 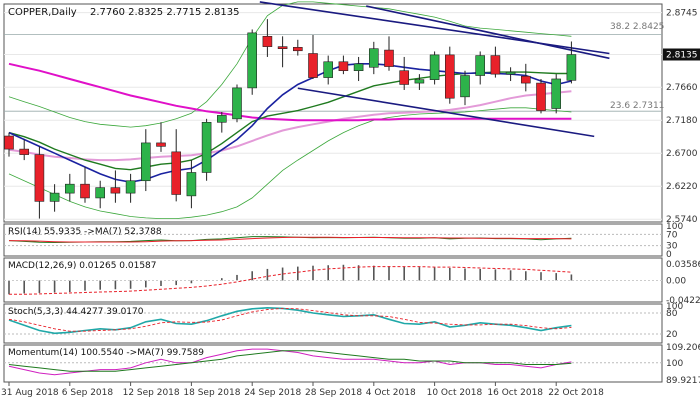 What do you see at coordinates (683, 265) in the screenshot?
I see `macd-tick-label: 0.03586` at bounding box center [683, 265].